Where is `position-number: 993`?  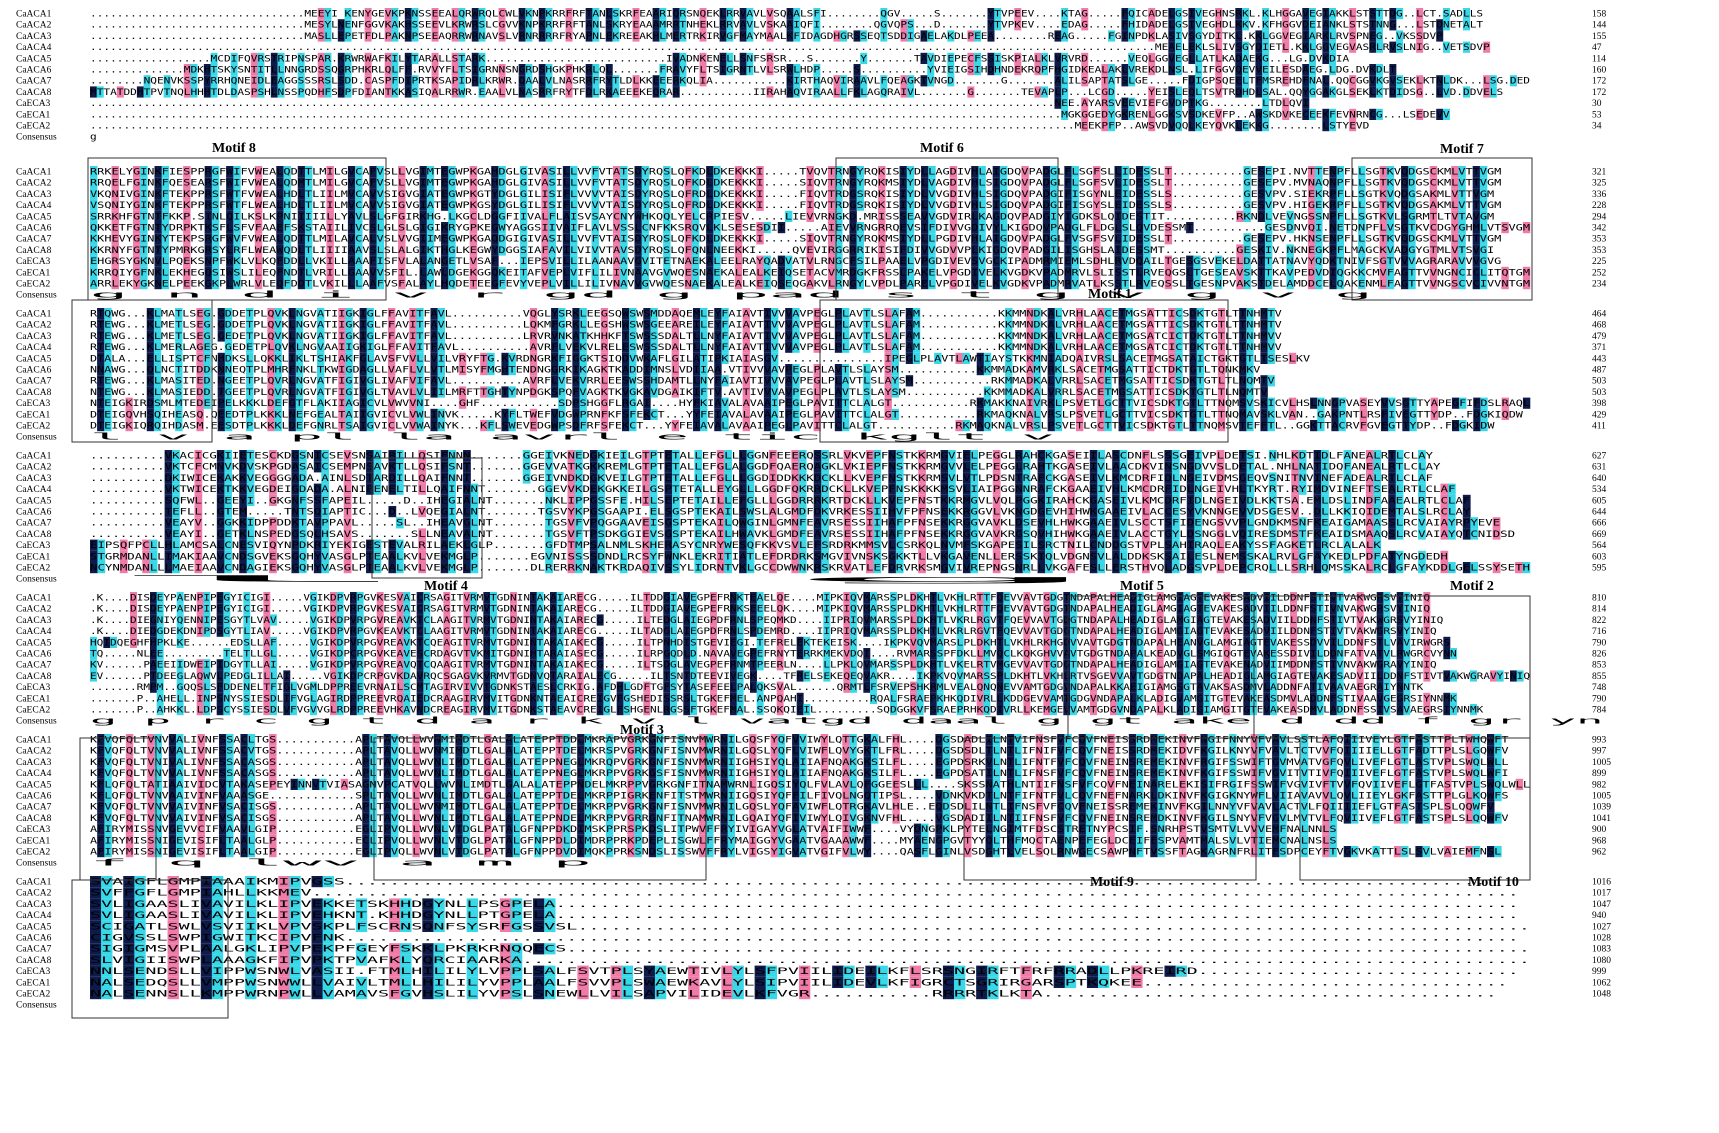
position-number: 993 is located at coordinates (1599, 741).